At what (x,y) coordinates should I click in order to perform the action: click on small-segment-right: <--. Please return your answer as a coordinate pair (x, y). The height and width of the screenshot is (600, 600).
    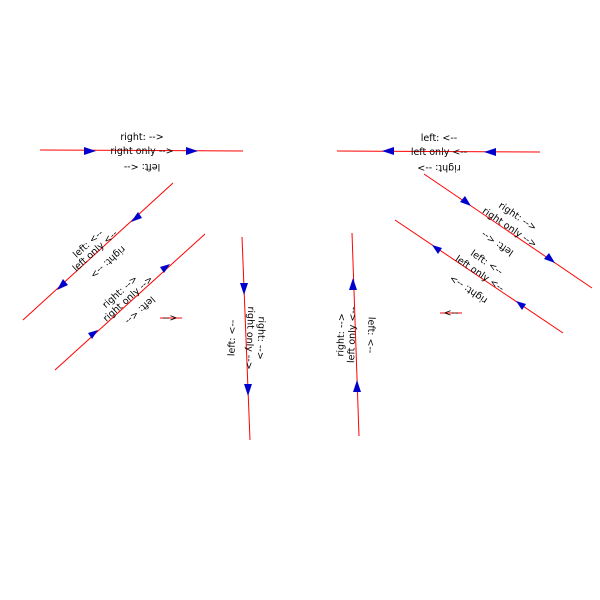
    Looking at the image, I should click on (451, 313).